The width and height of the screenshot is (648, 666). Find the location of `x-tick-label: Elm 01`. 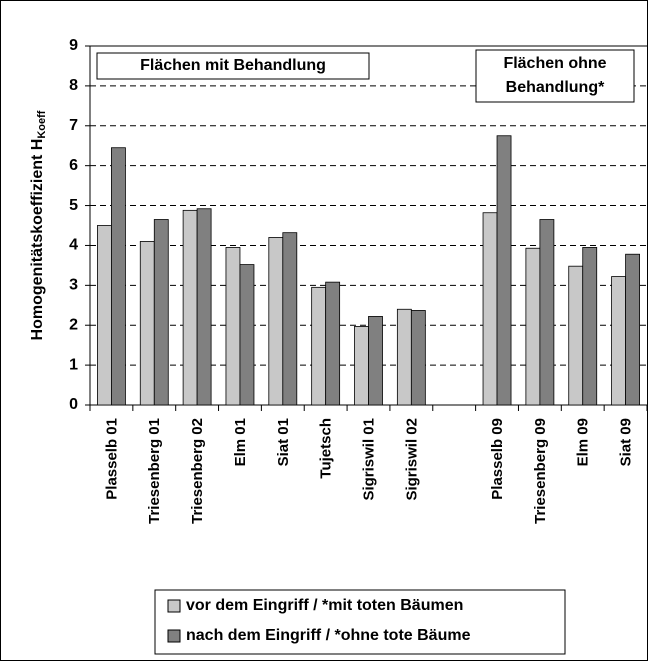

x-tick-label: Elm 01 is located at coordinates (240, 442).